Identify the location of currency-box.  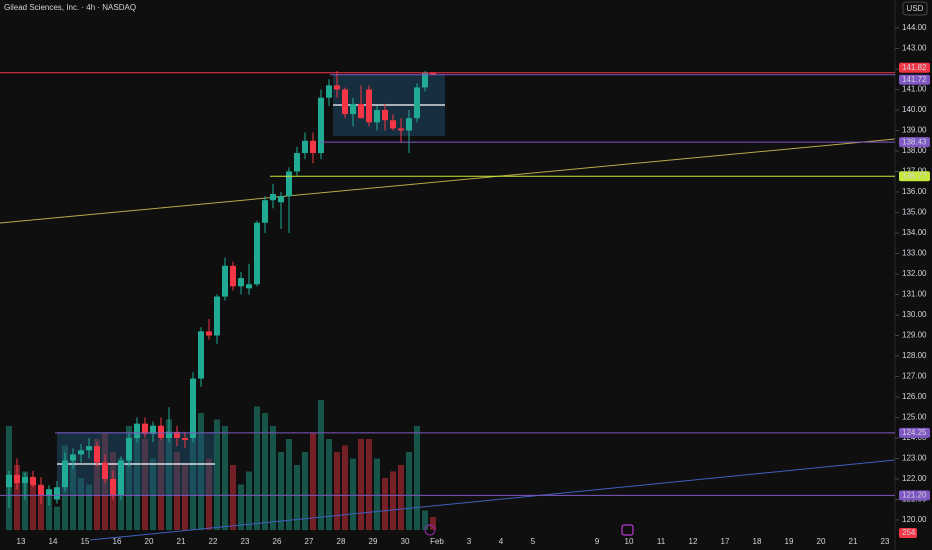
(915, 8).